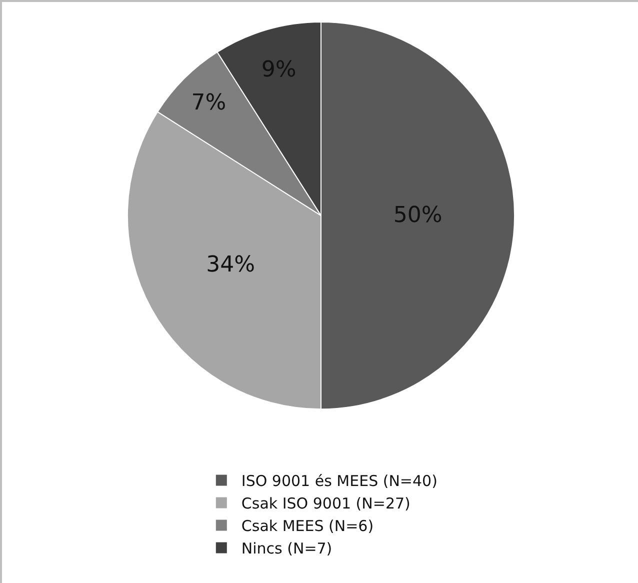 This screenshot has height=583, width=638. I want to click on data-label: 34%, so click(231, 265).